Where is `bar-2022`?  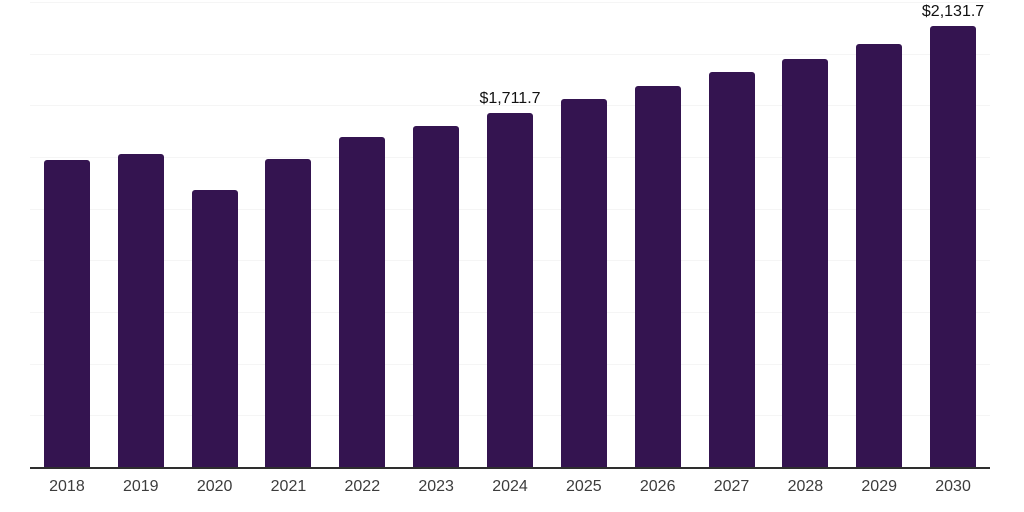
bar-2022 is located at coordinates (362, 302).